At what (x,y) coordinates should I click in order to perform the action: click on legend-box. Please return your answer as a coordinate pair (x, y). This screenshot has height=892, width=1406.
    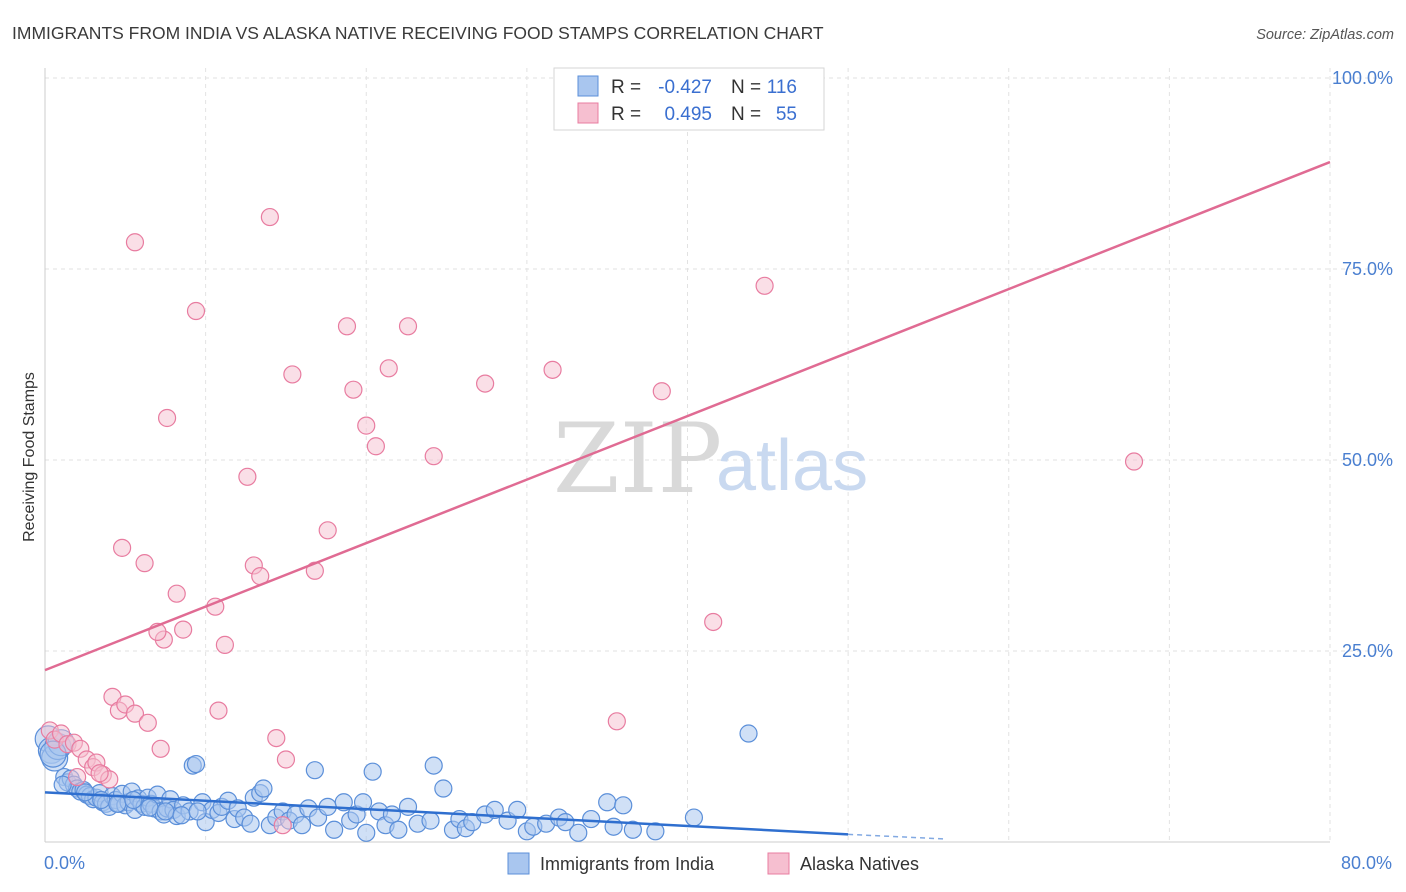
    Looking at the image, I should click on (689, 99).